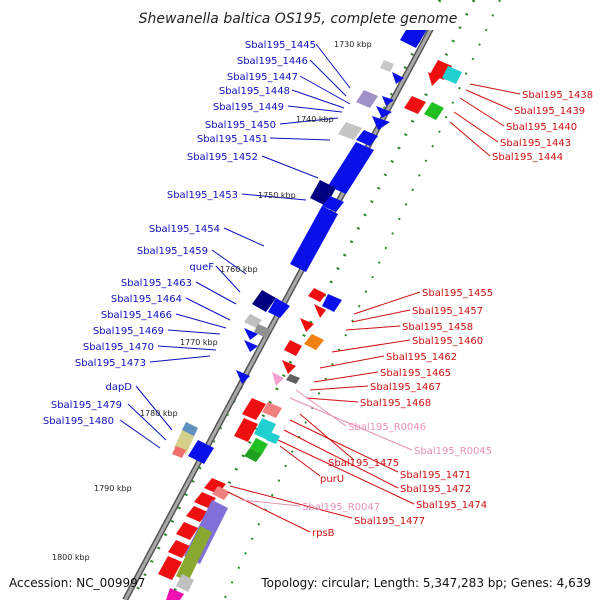 The image size is (600, 600). I want to click on rna-label: Sbal195_R0046, so click(387, 427).